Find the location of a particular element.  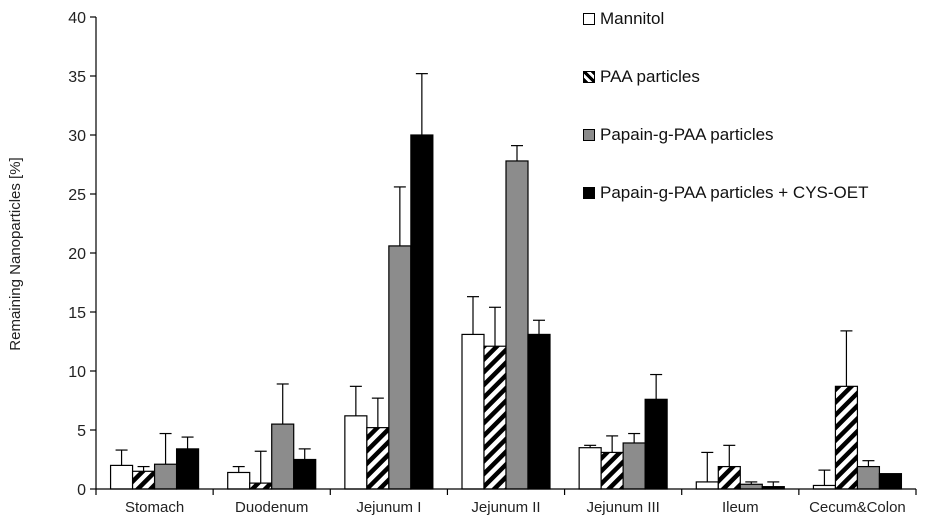

y-tick-label: 0 is located at coordinates (81, 490).